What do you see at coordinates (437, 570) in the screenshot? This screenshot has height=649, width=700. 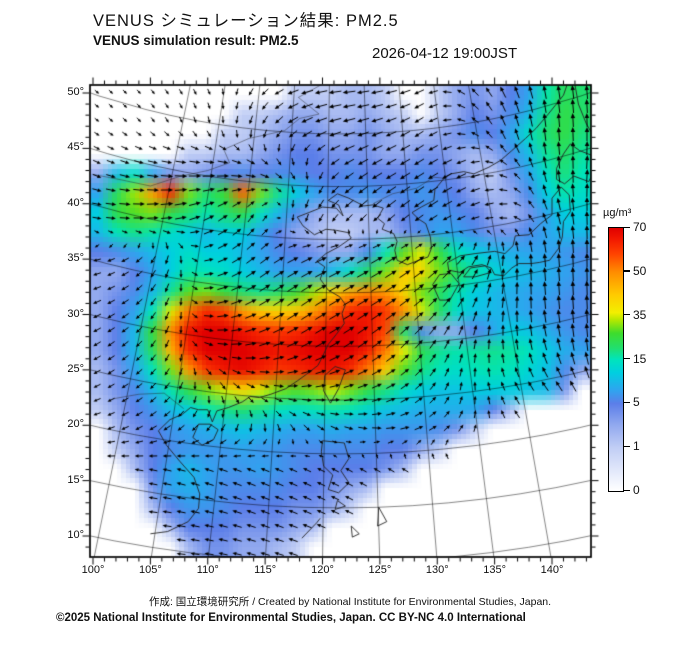 I see `lon-tick-label: 130°` at bounding box center [437, 570].